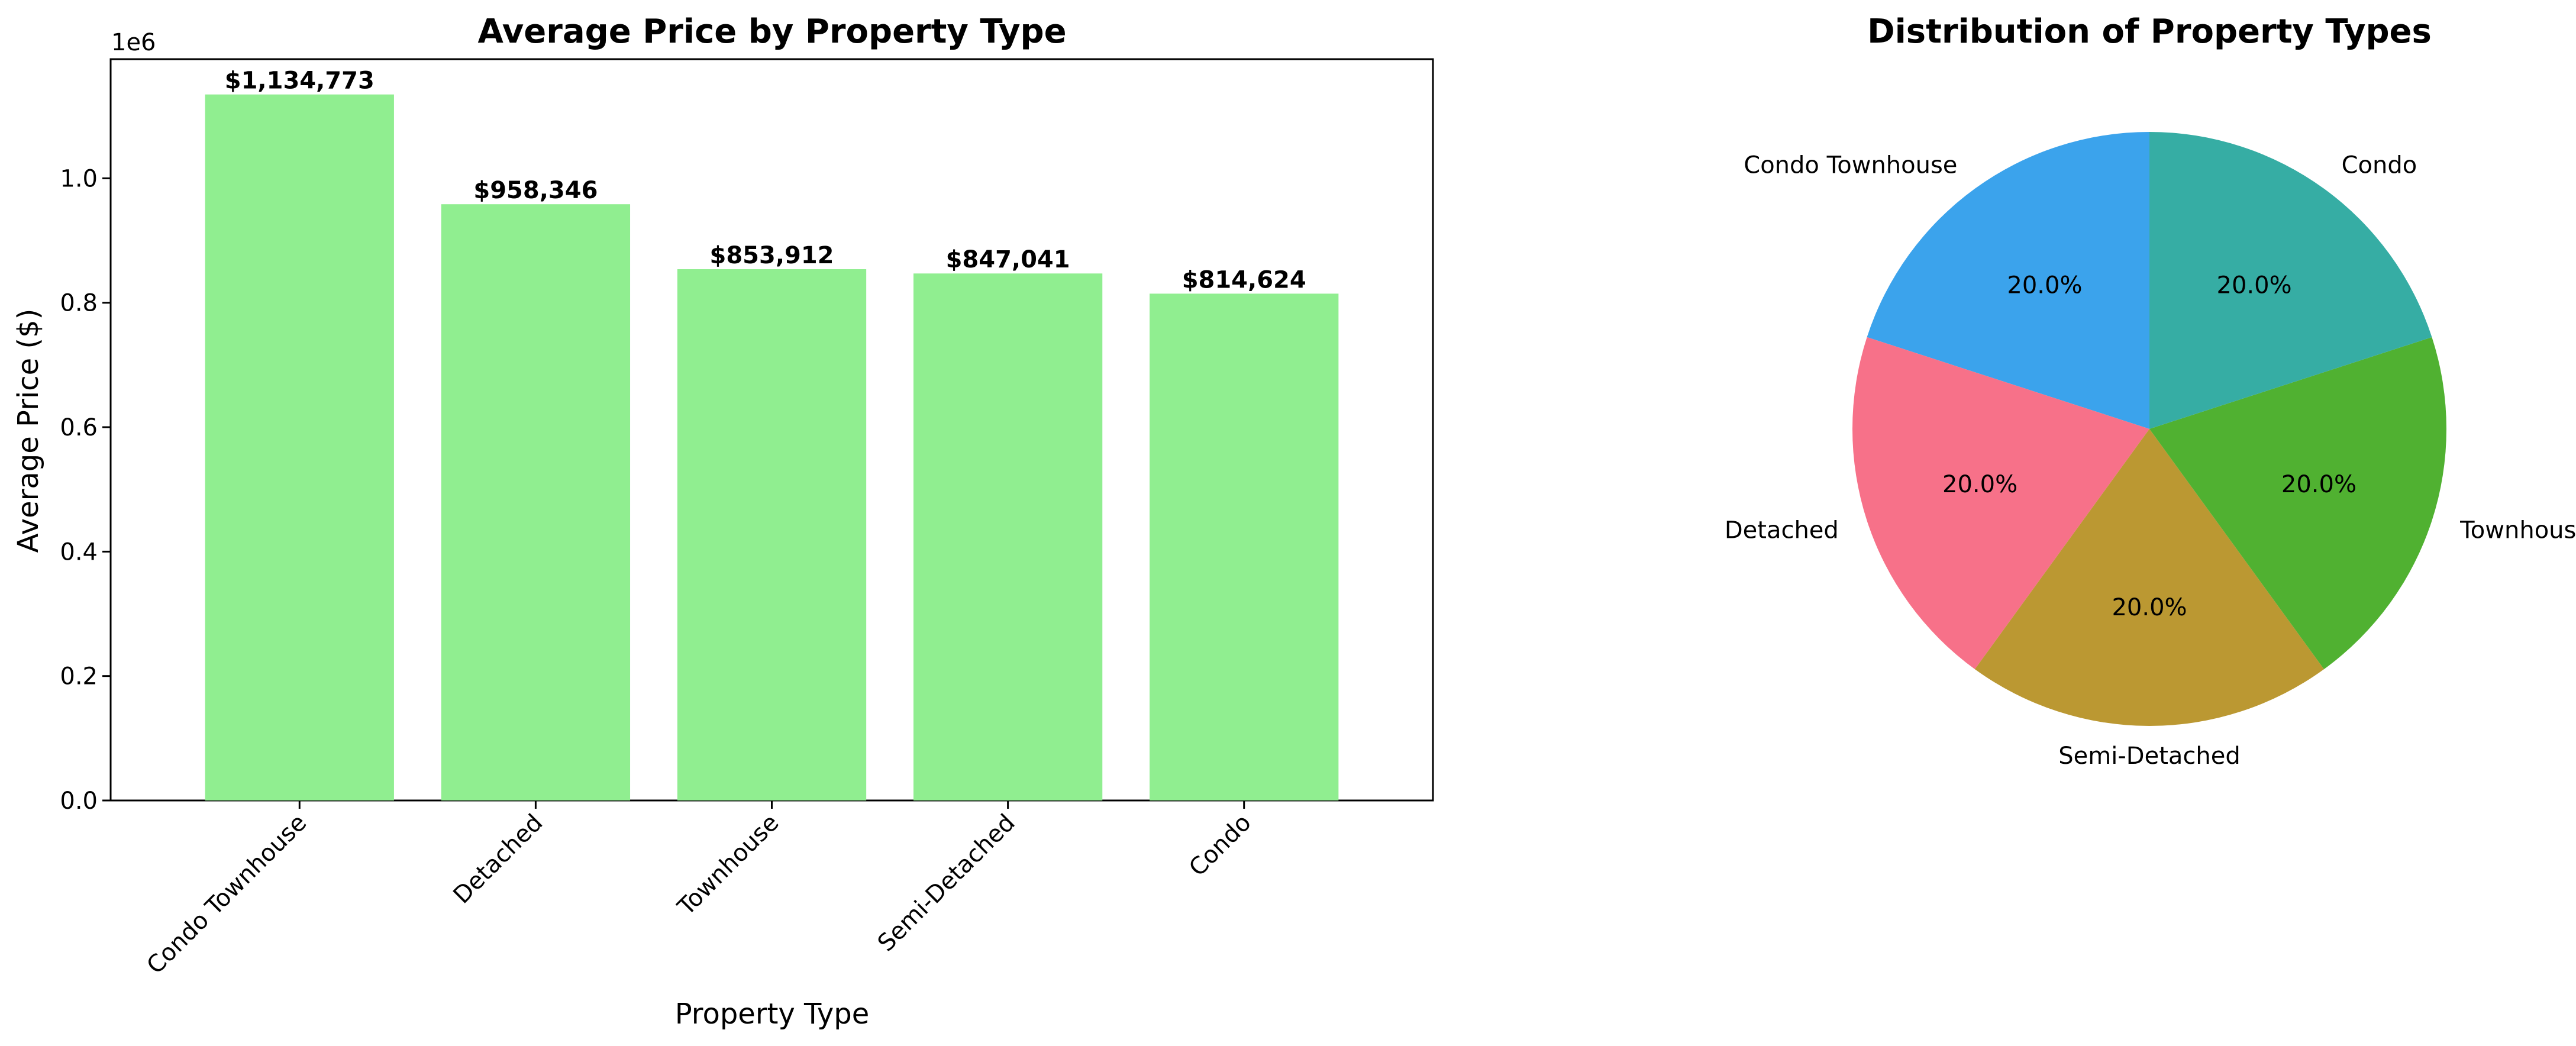 Image resolution: width=2576 pixels, height=1046 pixels. I want to click on pie-slices, so click(2149, 429).